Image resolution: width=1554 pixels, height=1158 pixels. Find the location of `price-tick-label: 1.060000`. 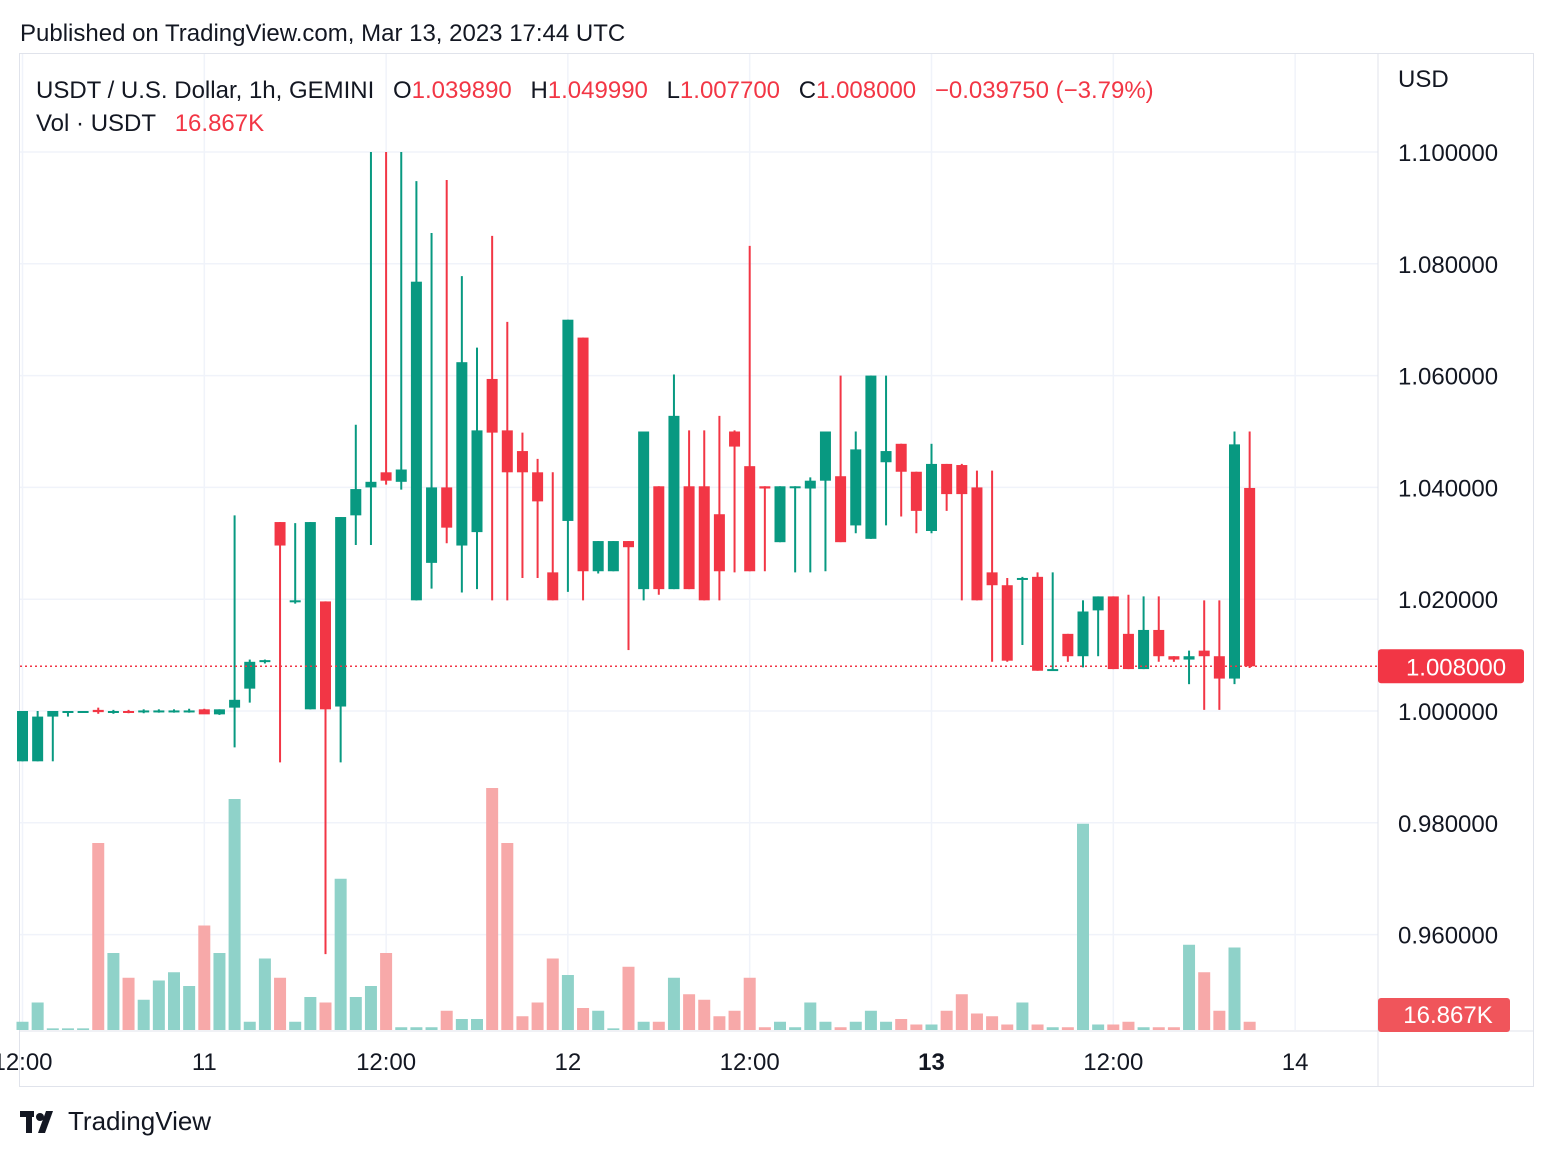

price-tick-label: 1.060000 is located at coordinates (1448, 377).